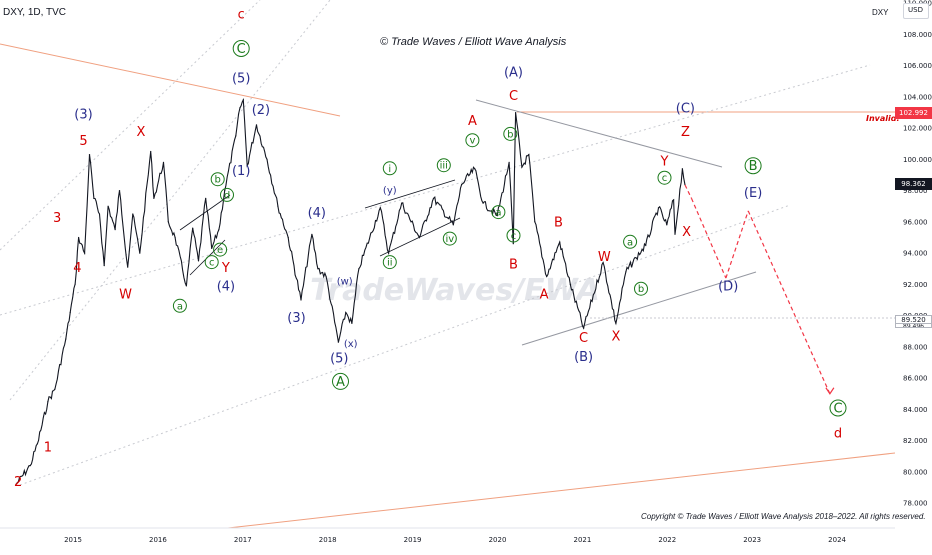 The image size is (932, 555). Describe the element at coordinates (838, 434) in the screenshot. I see `wave-label: d` at that location.